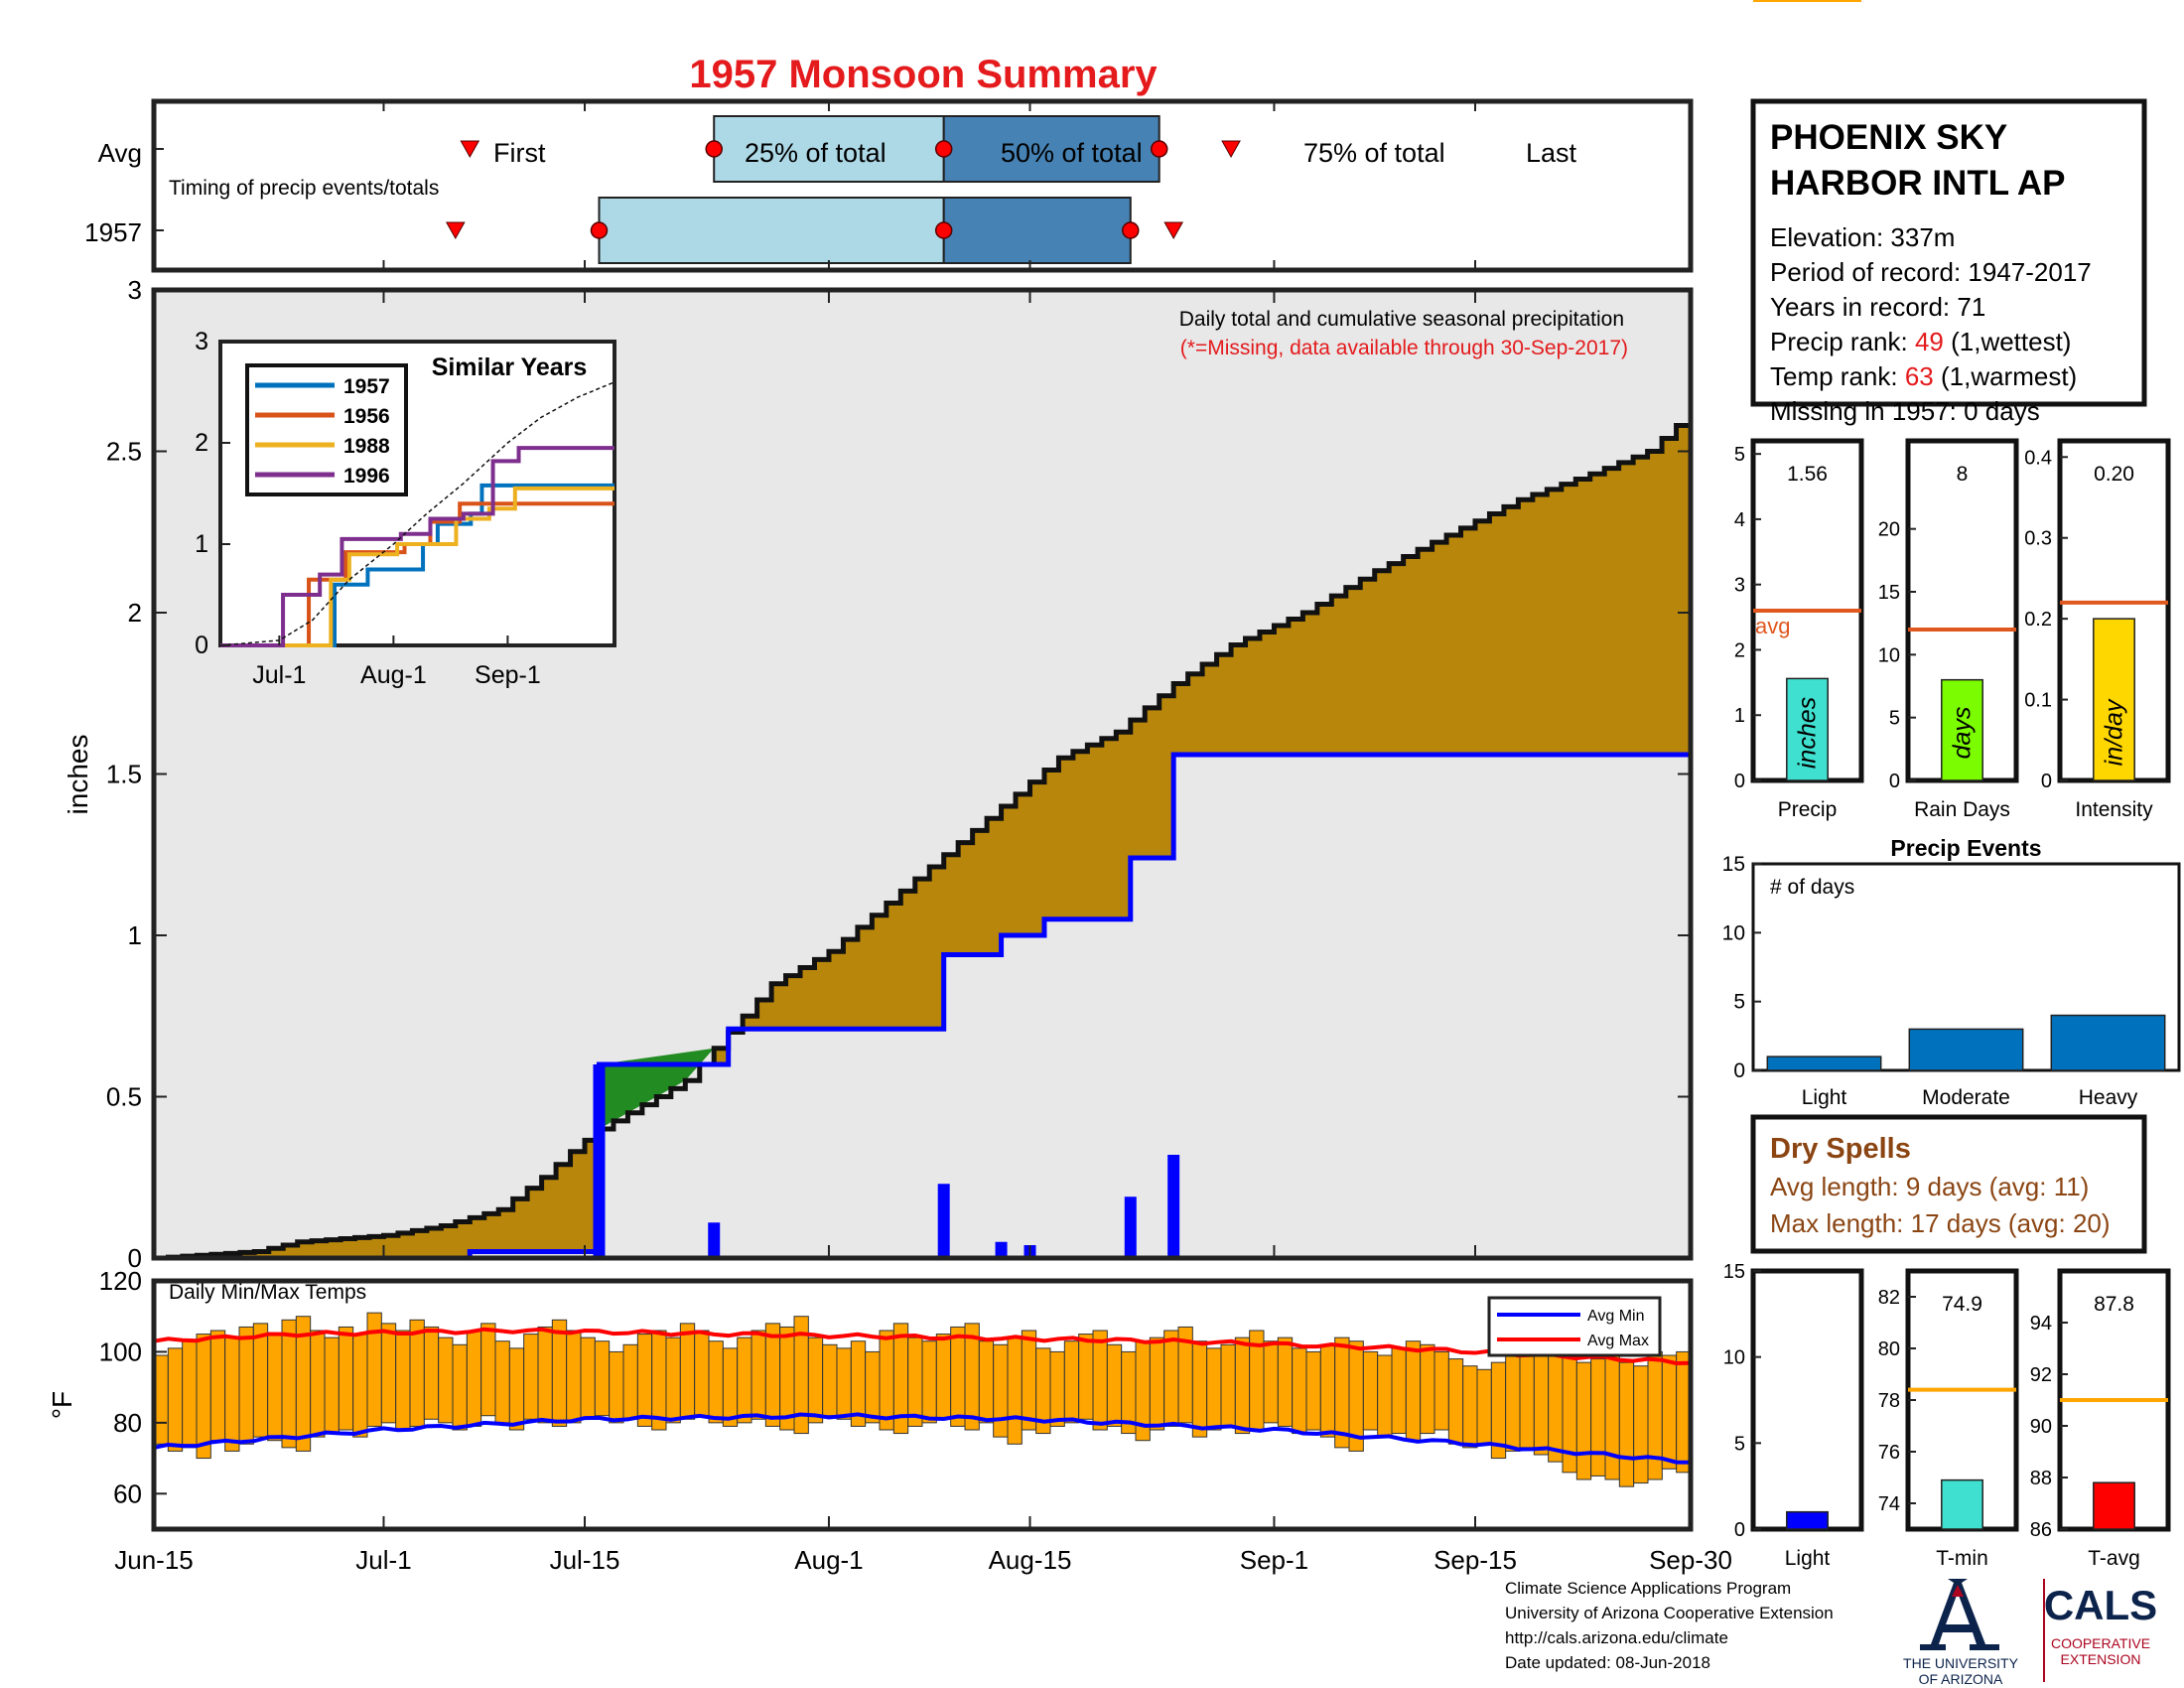 This screenshot has width=2184, height=1688. What do you see at coordinates (1648, 1588) in the screenshot?
I see `footer-line1: Climate Science Applications Program` at bounding box center [1648, 1588].